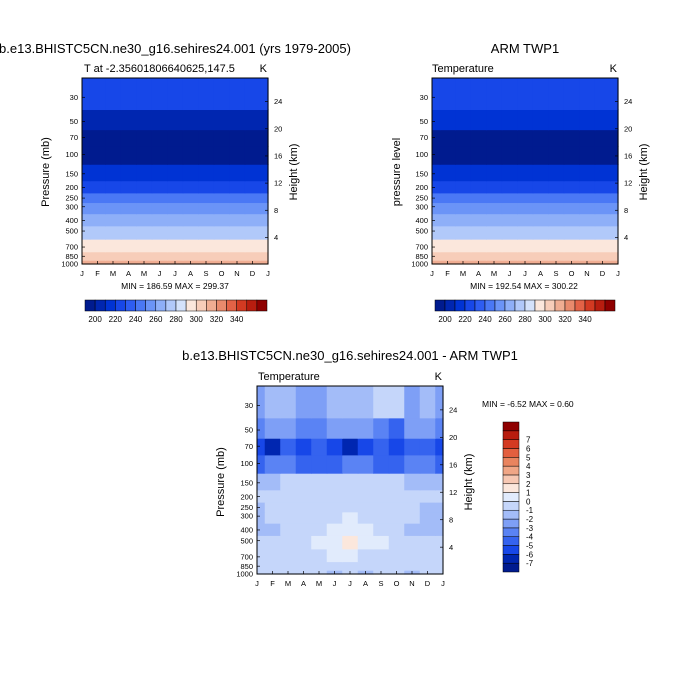 The width and height of the screenshot is (700, 700). I want to click on height-tick-label: 16, so click(628, 156).